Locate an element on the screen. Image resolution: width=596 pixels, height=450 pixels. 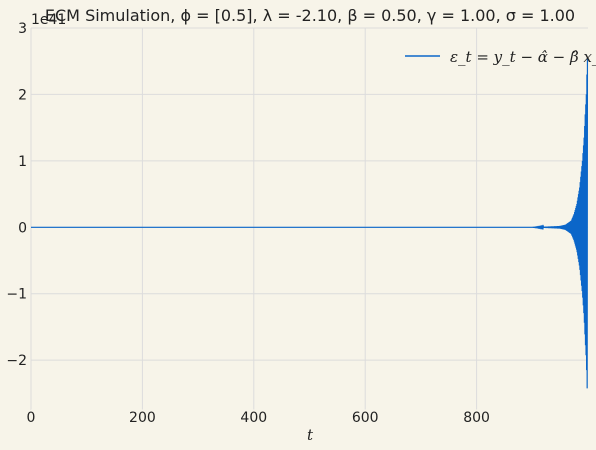
x-tick-label: 0 is located at coordinates (31, 418).